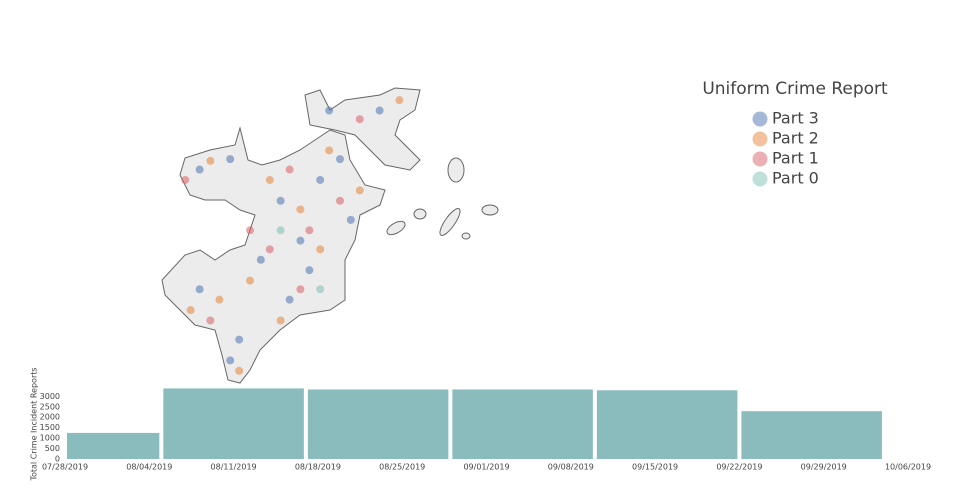  What do you see at coordinates (149, 467) in the screenshot?
I see `x-tick-label: 08/04/2019` at bounding box center [149, 467].